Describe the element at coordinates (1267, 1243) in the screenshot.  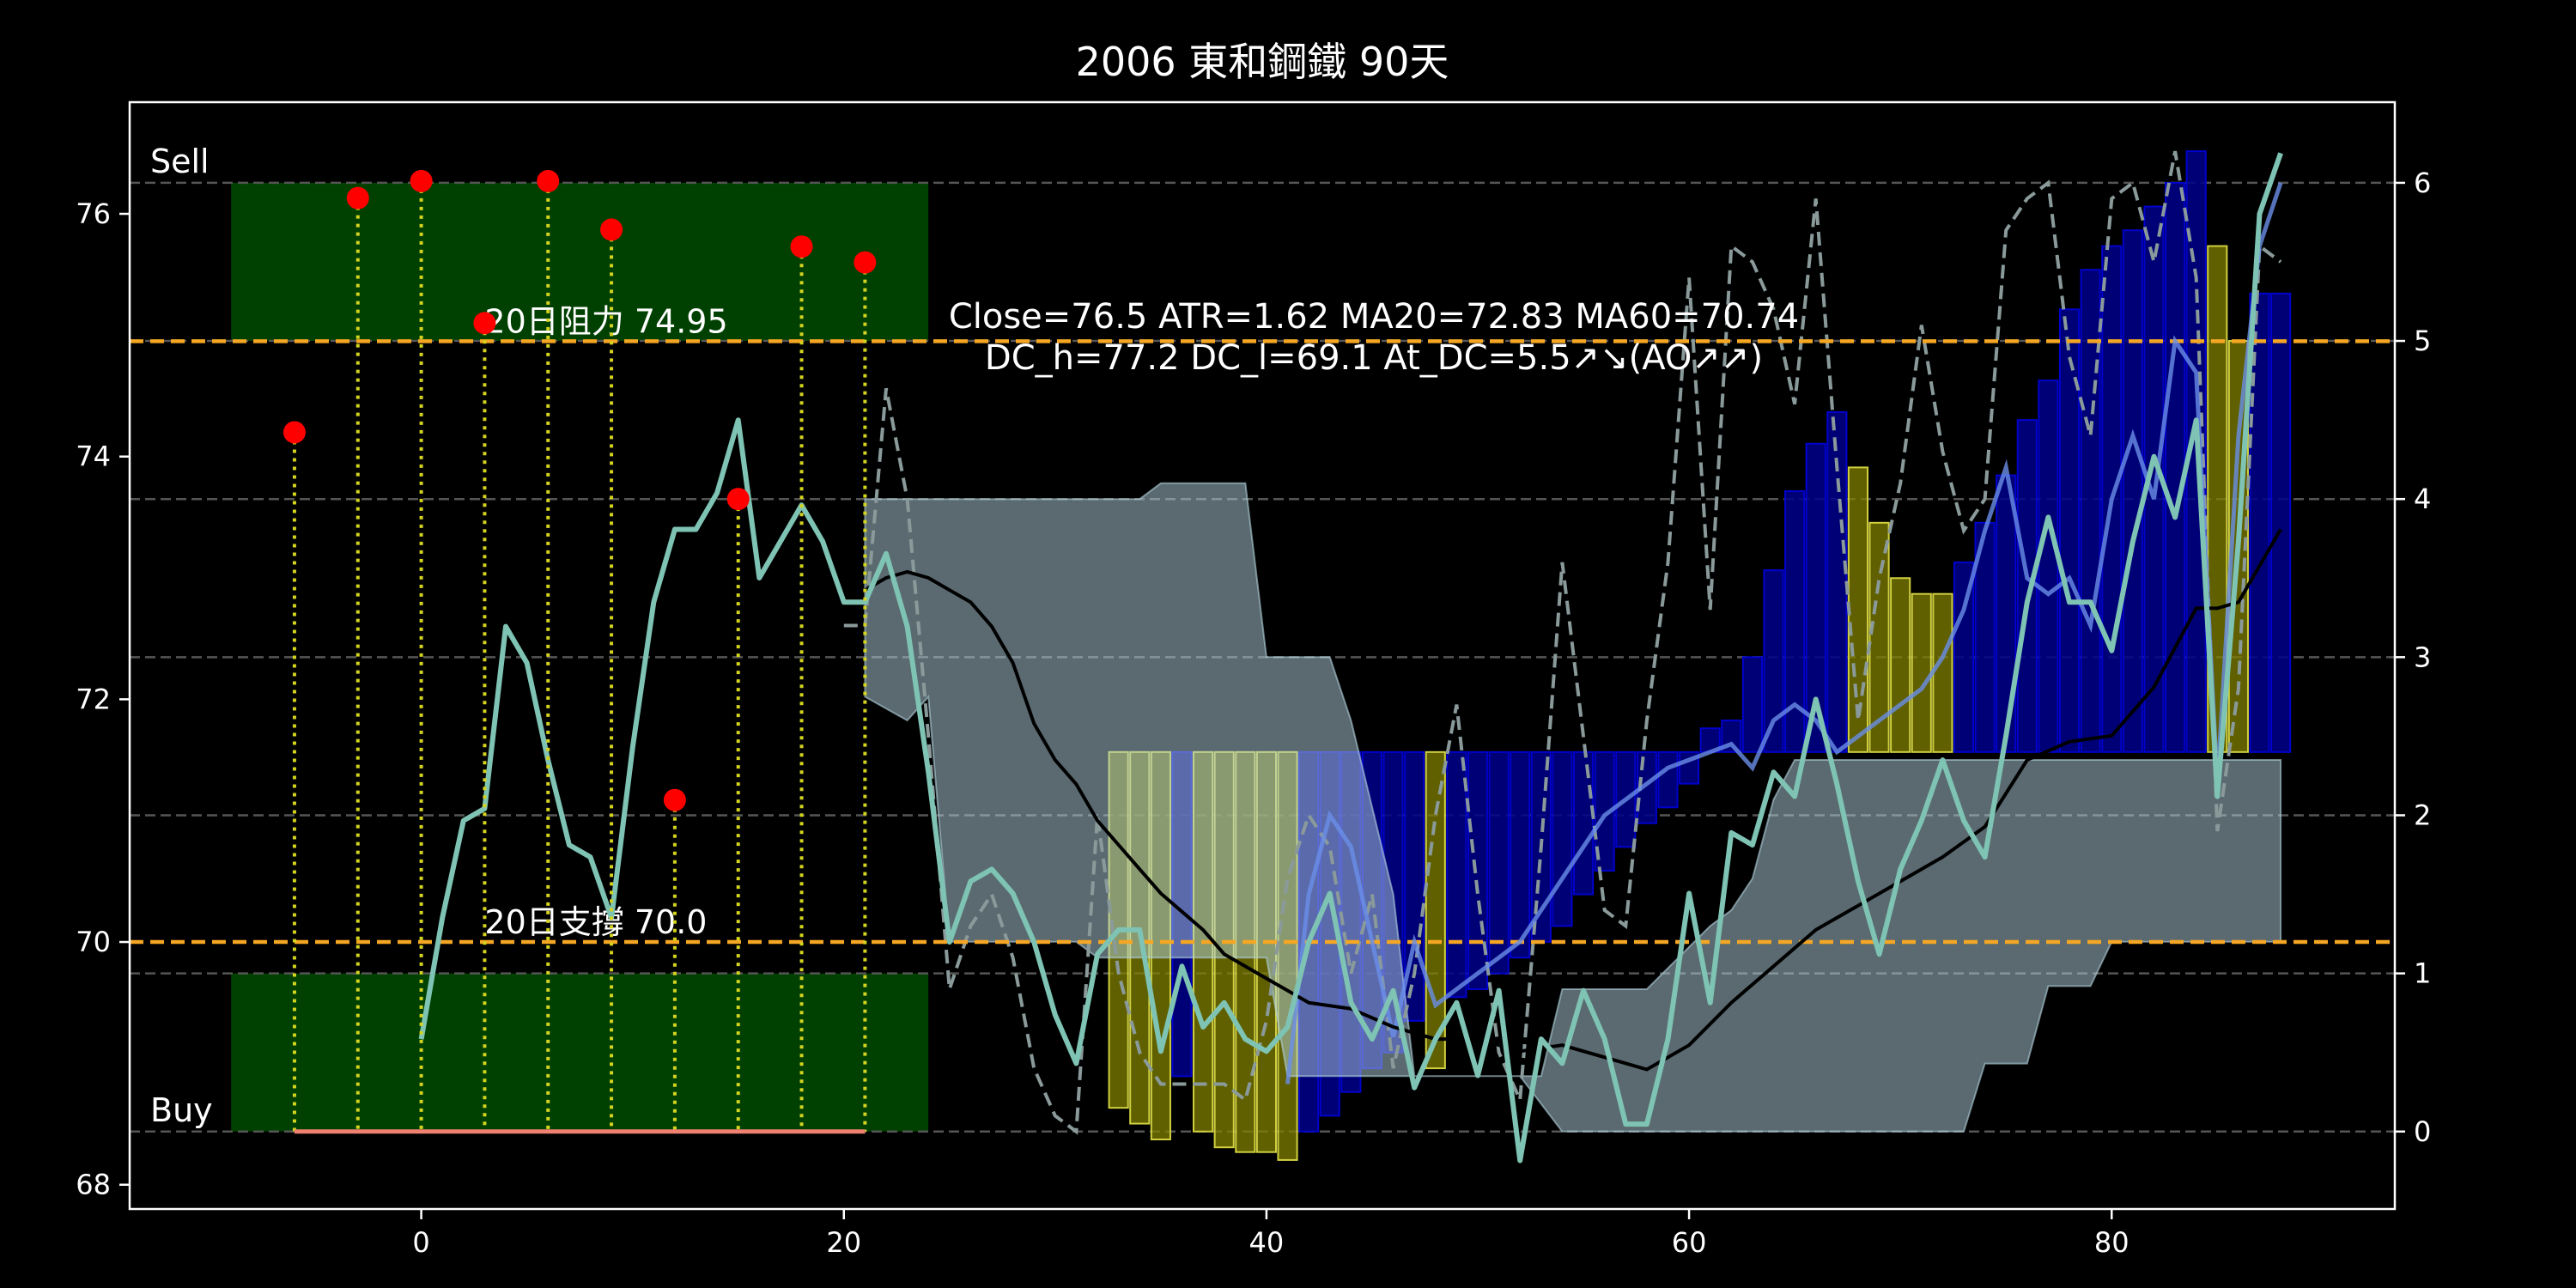
I see `x-tick-label: 40` at that location.